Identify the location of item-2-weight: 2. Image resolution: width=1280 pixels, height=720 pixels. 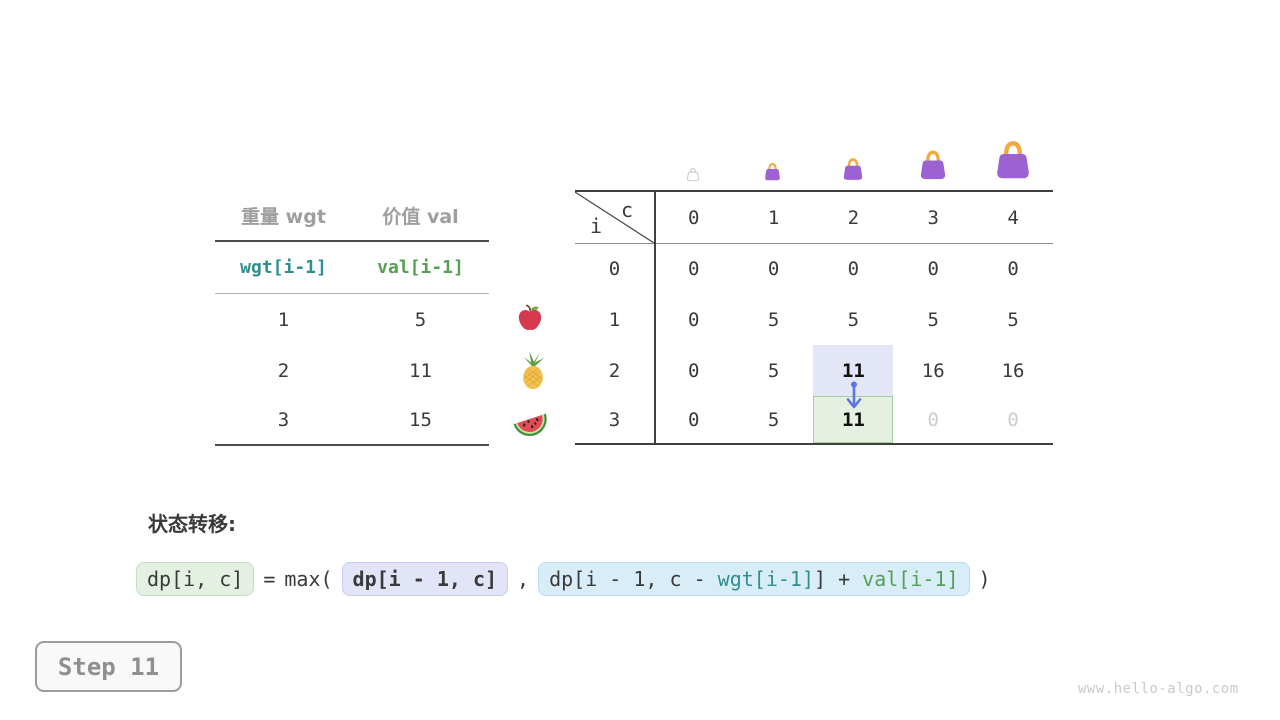
(283, 370).